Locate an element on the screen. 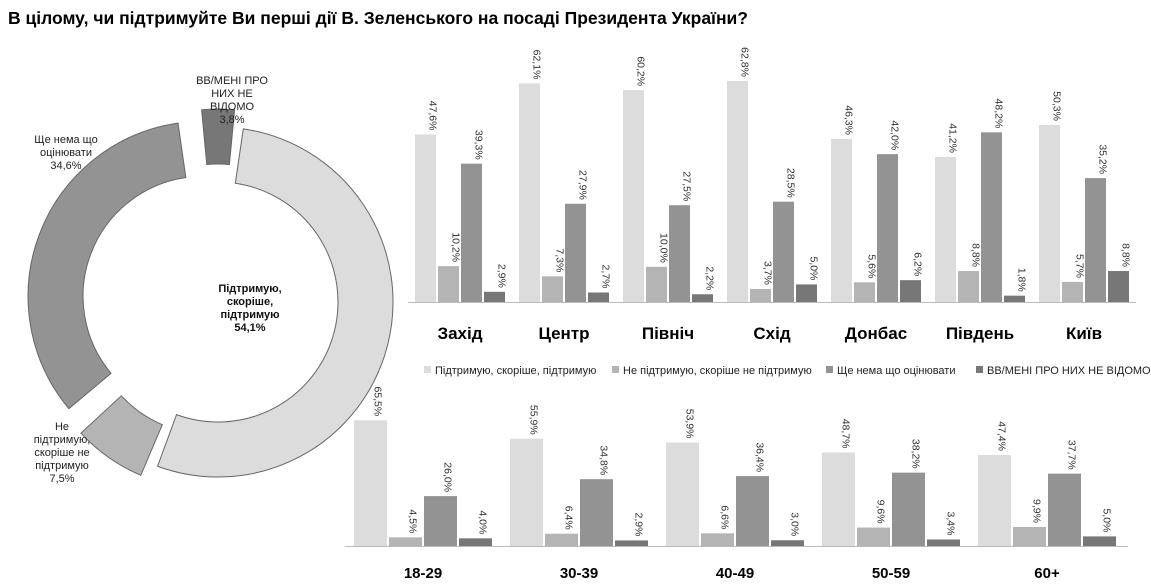 Image resolution: width=1151 pixels, height=585 pixels. bar-value-label: 6,2% is located at coordinates (918, 264).